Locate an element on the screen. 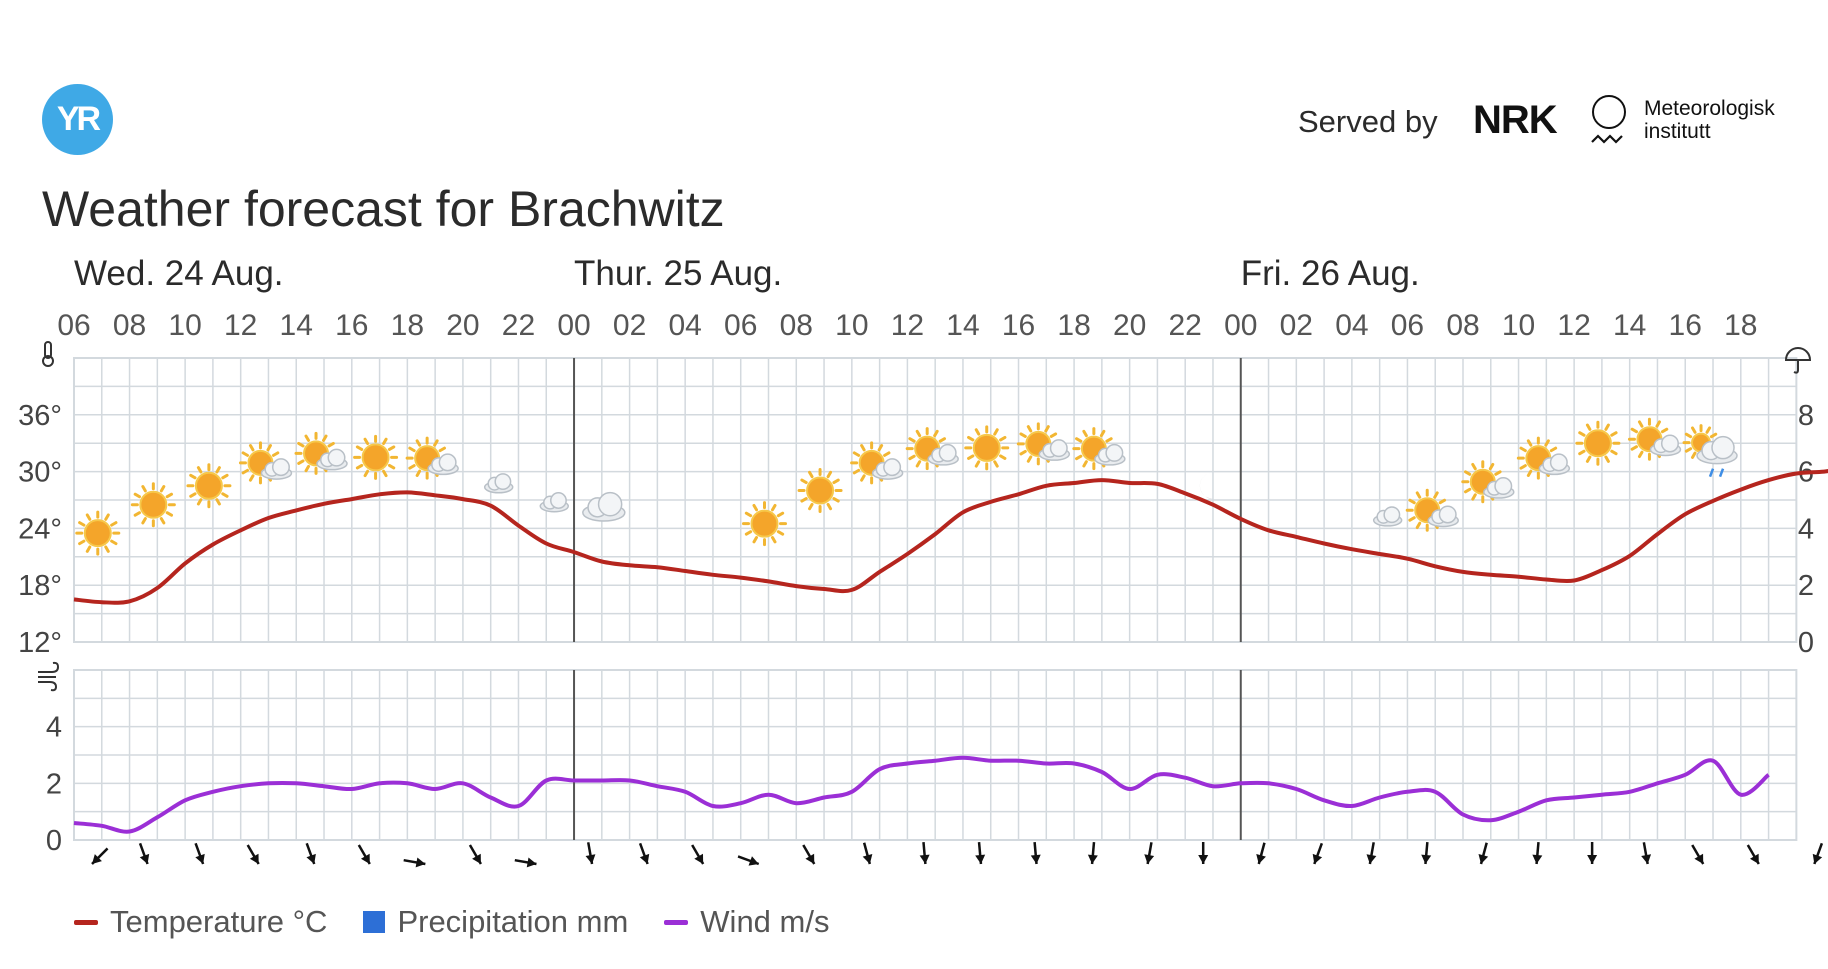 The height and width of the screenshot is (969, 1828). umbrella-handle is located at coordinates (1796, 367).